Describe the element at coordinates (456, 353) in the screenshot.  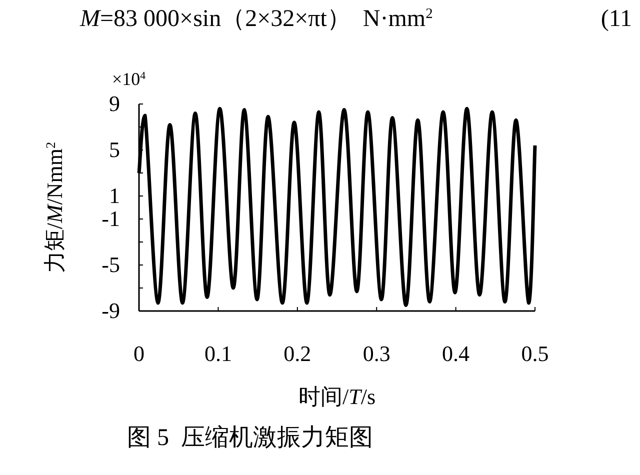
I see `x-tick-label: 0.4` at that location.